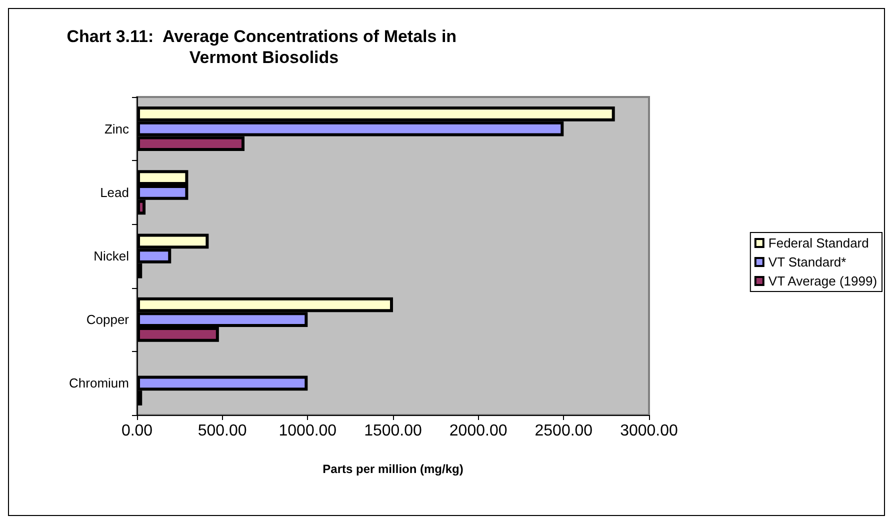 The width and height of the screenshot is (891, 522). I want to click on x-tick-label: 2500.00, so click(563, 431).